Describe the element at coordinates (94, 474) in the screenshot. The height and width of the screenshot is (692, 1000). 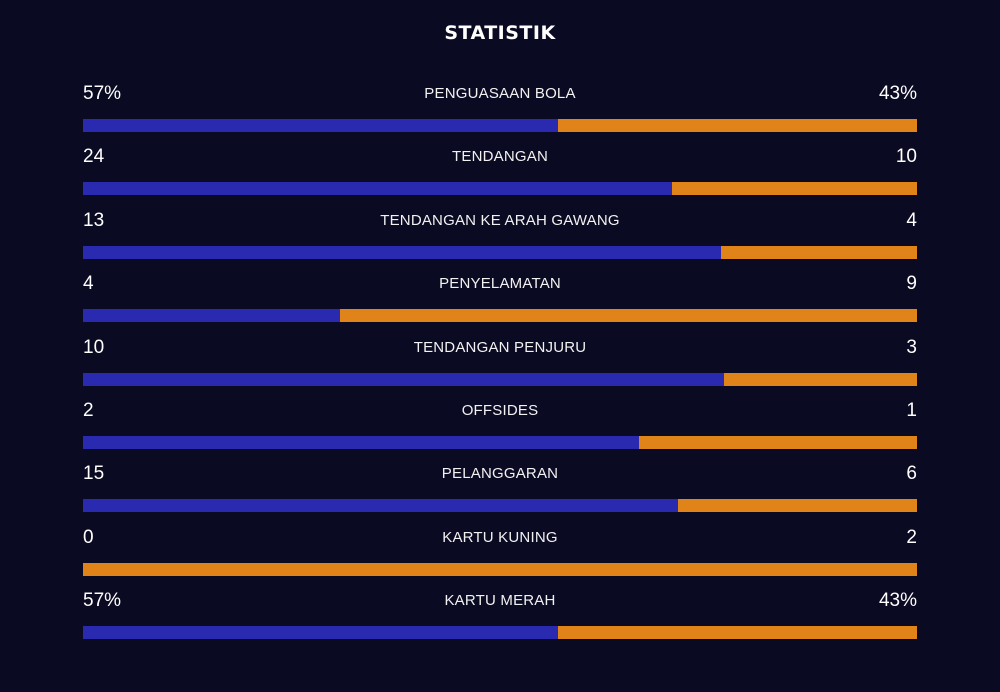
I see `home-value: 15` at that location.